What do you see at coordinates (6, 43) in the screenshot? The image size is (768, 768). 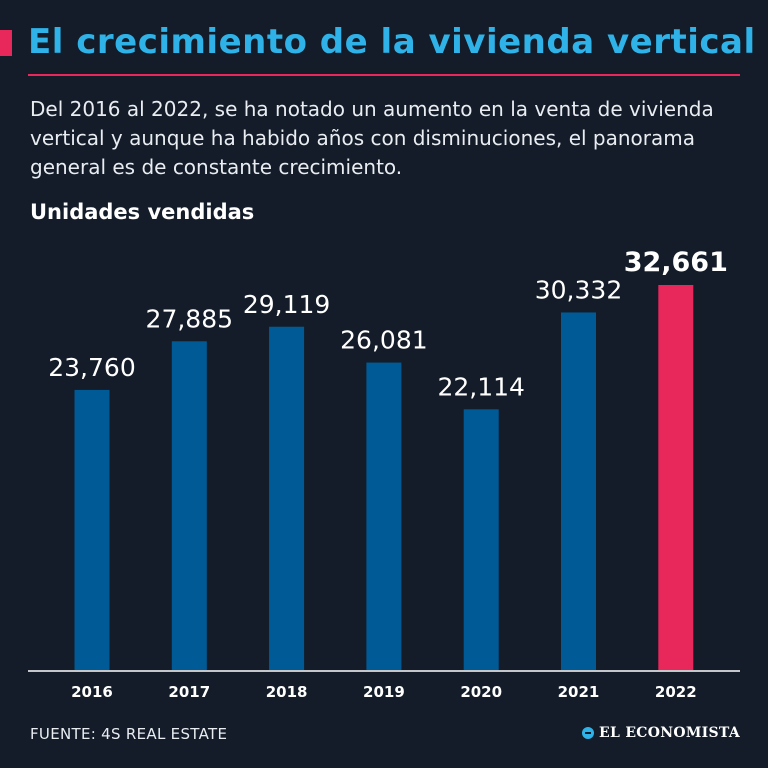 I see `title-accent-mark` at bounding box center [6, 43].